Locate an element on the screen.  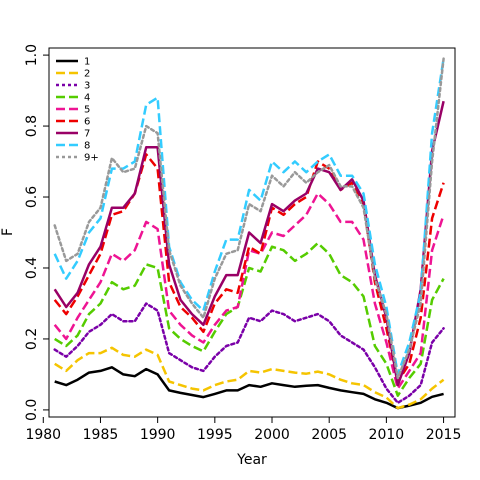
x-axis-label: Year is located at coordinates (251, 460).